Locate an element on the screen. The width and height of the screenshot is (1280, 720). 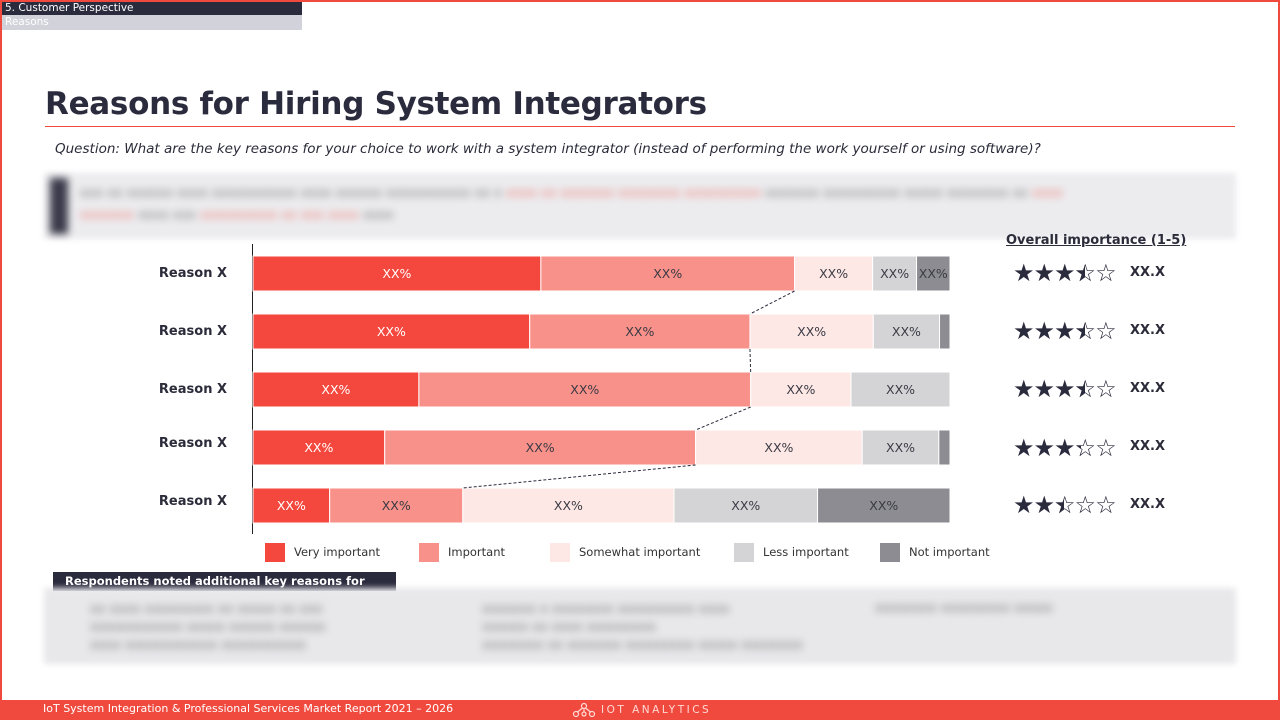
rating-stars-2: ★★★☆★☆ is located at coordinates (1065, 331).